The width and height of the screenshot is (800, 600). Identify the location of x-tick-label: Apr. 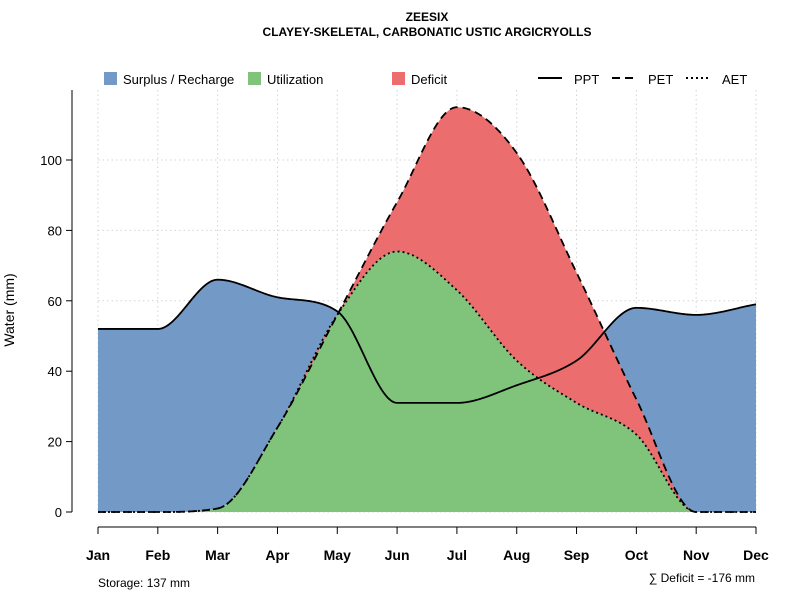
(277, 555).